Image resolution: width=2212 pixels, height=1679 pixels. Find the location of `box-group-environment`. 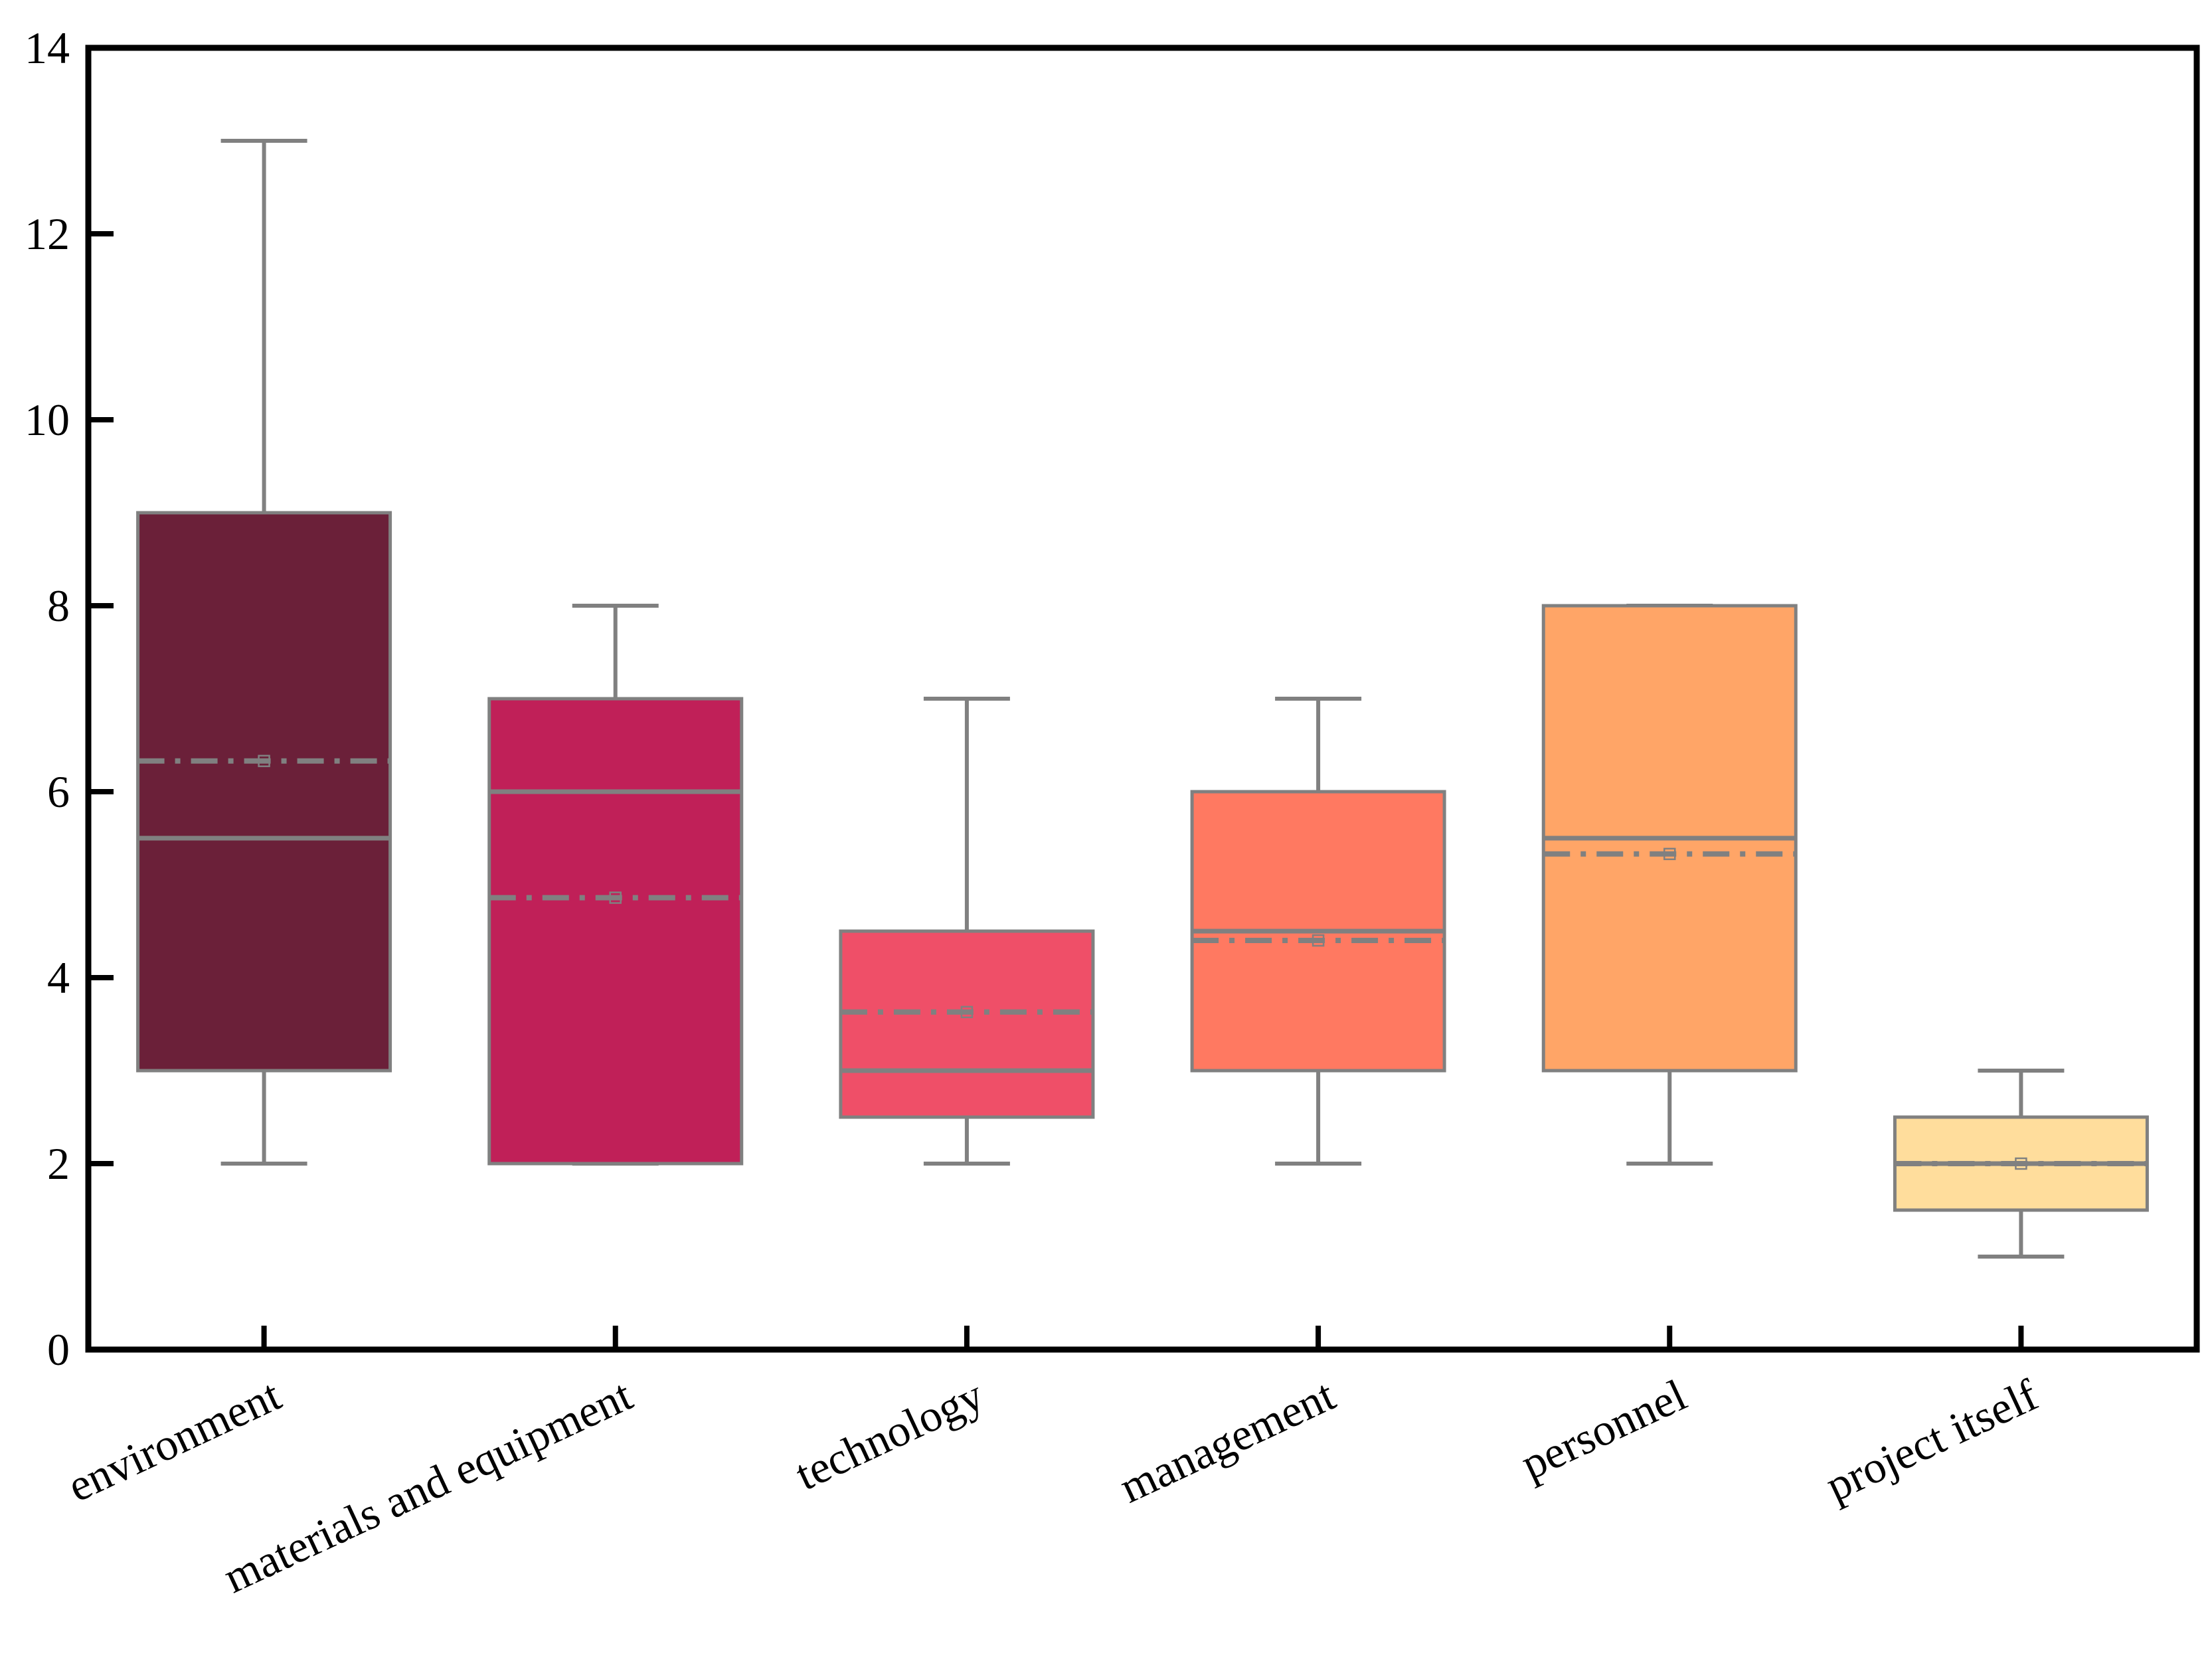

box-group-environment is located at coordinates (264, 652).